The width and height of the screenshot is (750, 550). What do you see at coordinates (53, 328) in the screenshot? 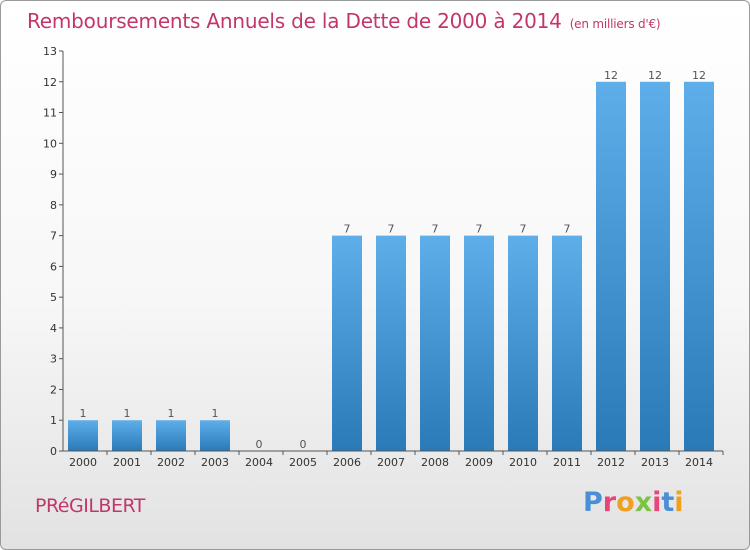
I see `y-tick-label: 4` at bounding box center [53, 328].